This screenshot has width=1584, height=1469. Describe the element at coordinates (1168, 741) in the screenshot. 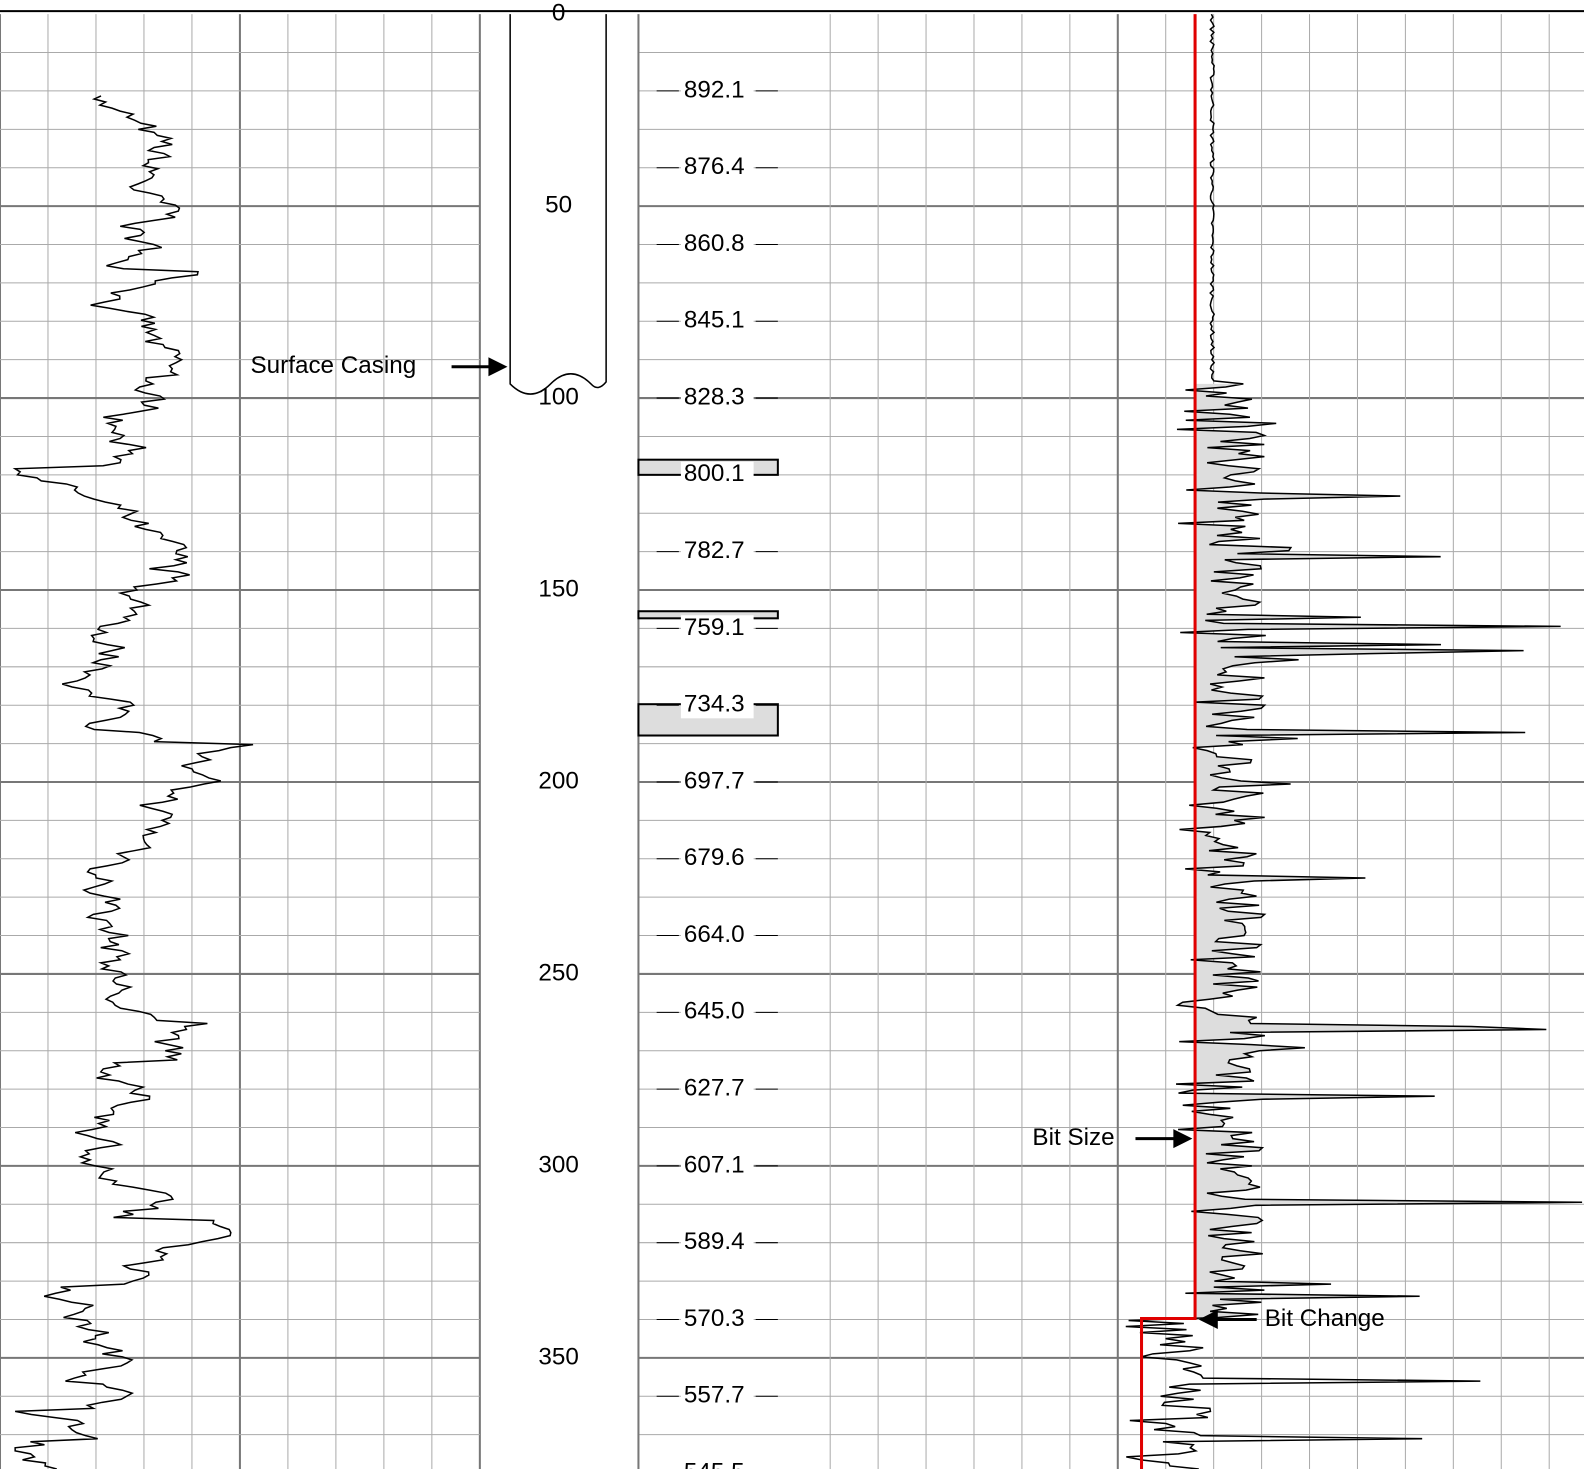

I see `bit-size-line` at that location.